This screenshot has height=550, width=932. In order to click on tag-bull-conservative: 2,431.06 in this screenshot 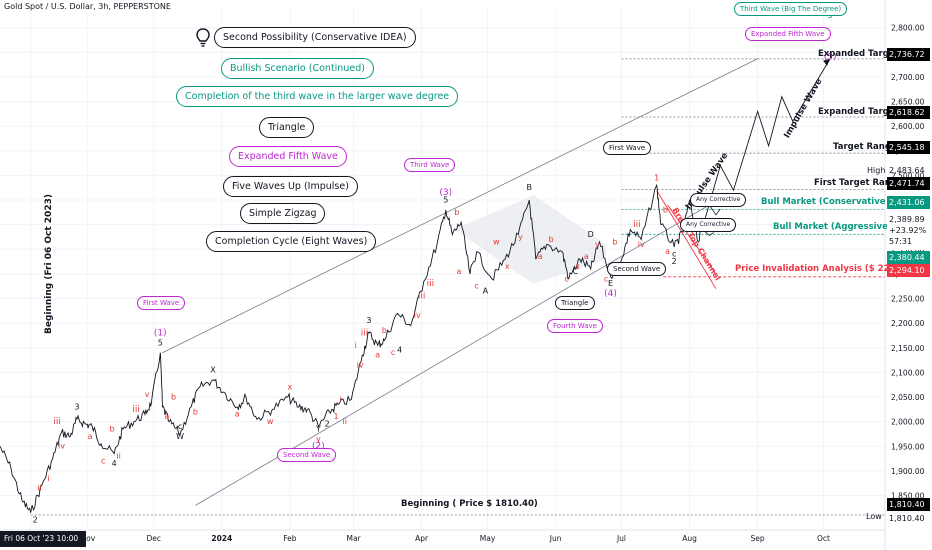, I will do `click(908, 202)`.